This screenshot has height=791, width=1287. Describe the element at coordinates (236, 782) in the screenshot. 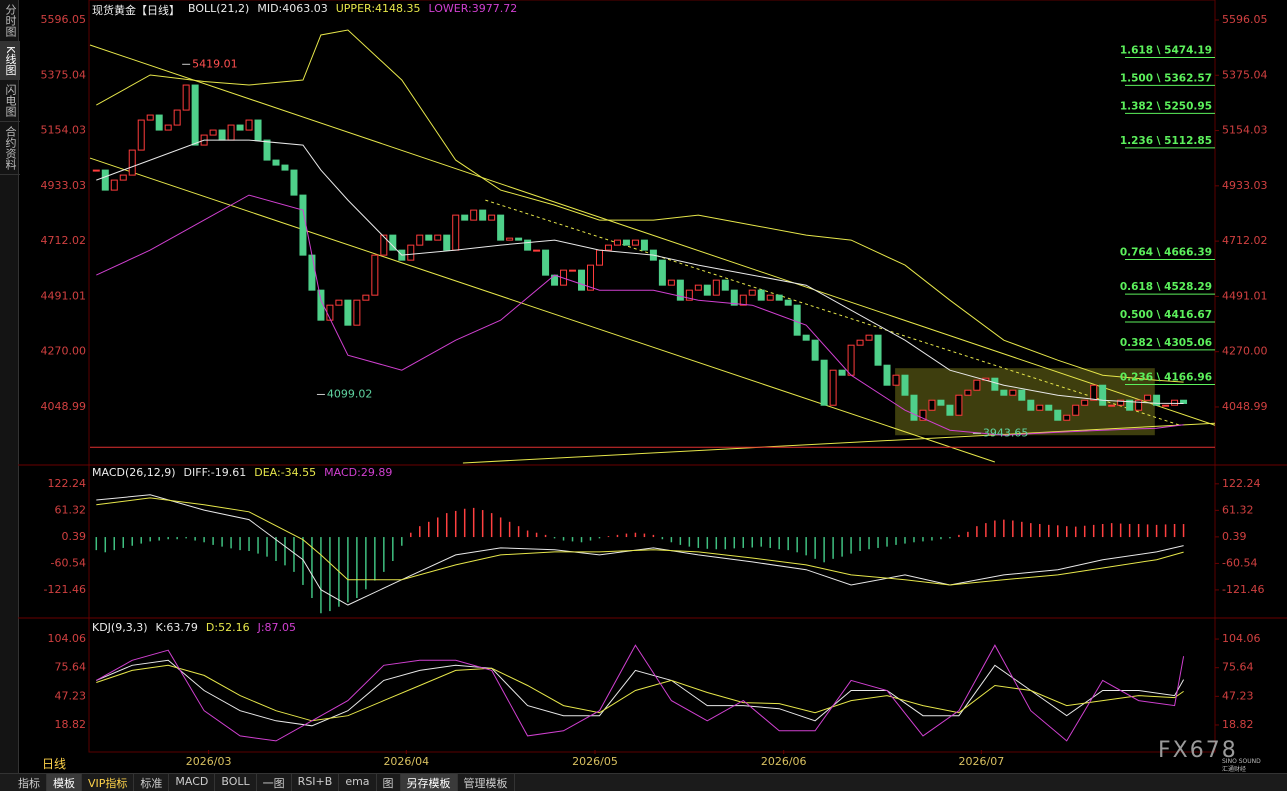

I see `toolbar-tab: BOLL` at that location.